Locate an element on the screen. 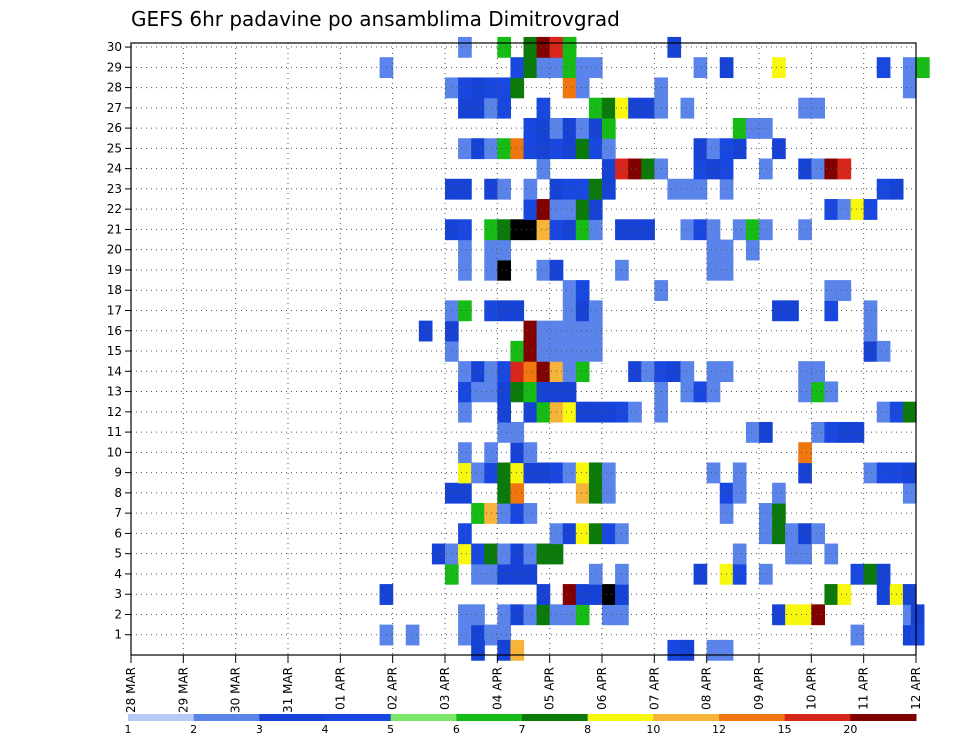 Image resolution: width=960 pixels, height=742 pixels. y-tick-label: 18 is located at coordinates (114, 290).